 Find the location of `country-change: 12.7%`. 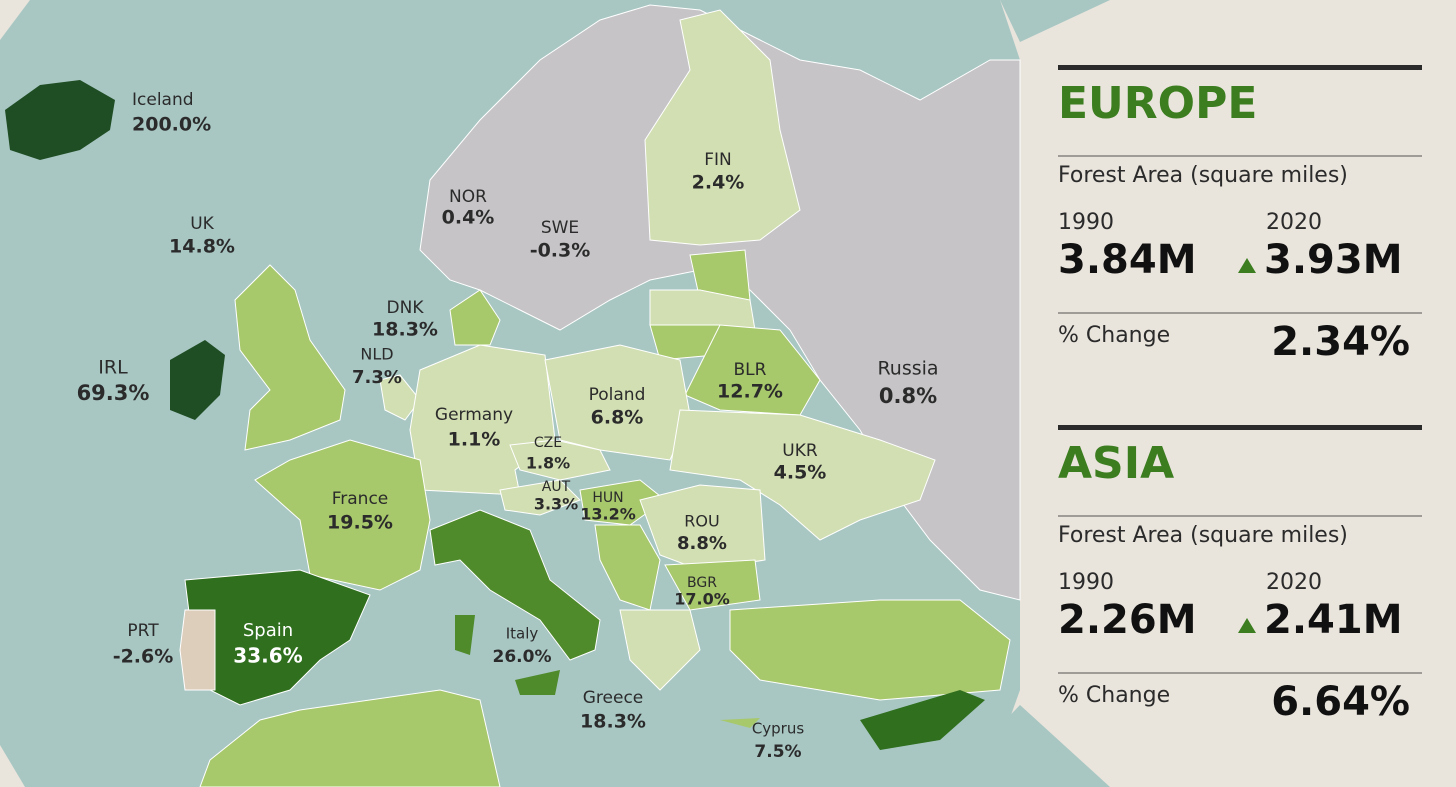

country-change: 12.7% is located at coordinates (750, 392).